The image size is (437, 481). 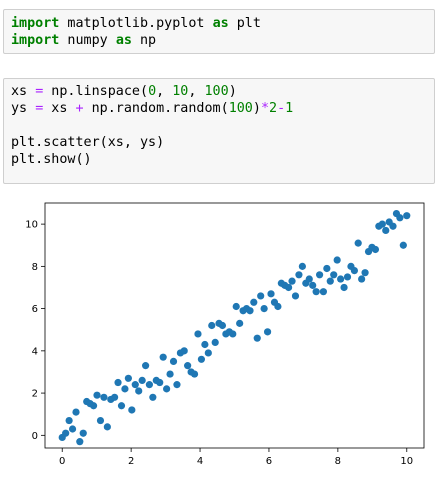 What do you see at coordinates (87, 142) in the screenshot?
I see `code-text: plt.scatter(xs, ys)` at bounding box center [87, 142].